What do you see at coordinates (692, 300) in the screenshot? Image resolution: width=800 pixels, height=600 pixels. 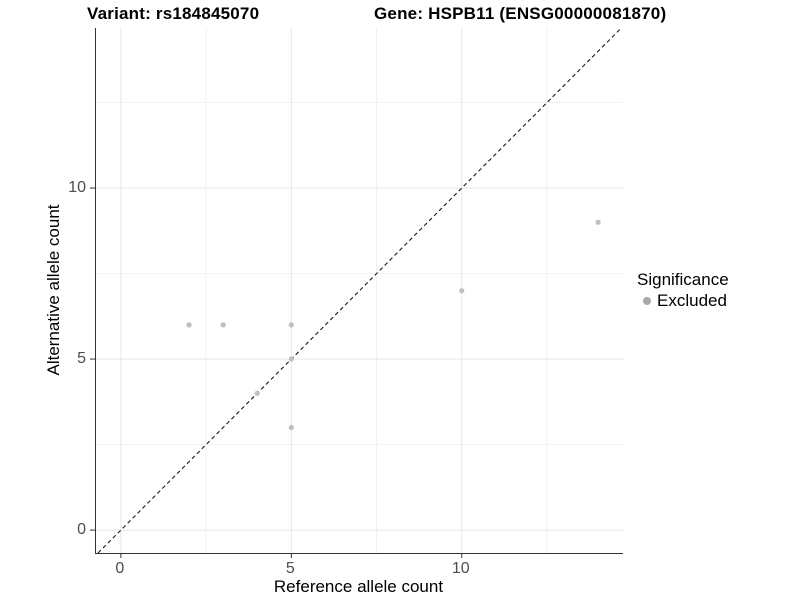 I see `legend-item-label: Excluded` at bounding box center [692, 300].